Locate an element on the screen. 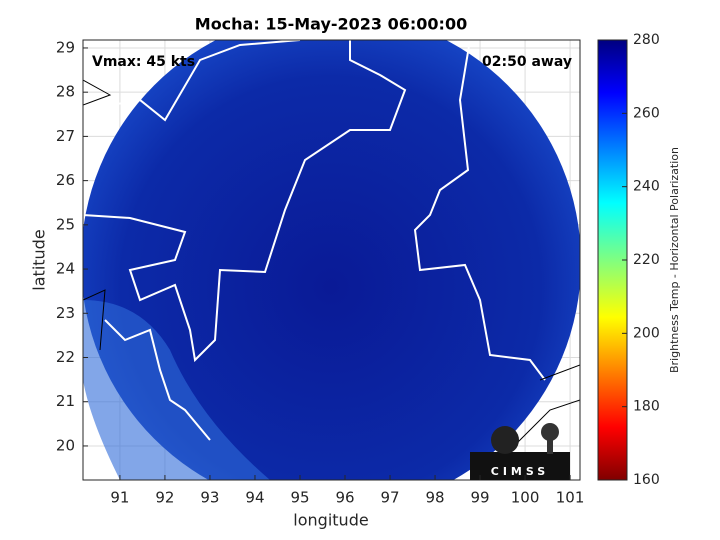 The image size is (720, 540). colorbar-tick-label: 220 is located at coordinates (646, 260).